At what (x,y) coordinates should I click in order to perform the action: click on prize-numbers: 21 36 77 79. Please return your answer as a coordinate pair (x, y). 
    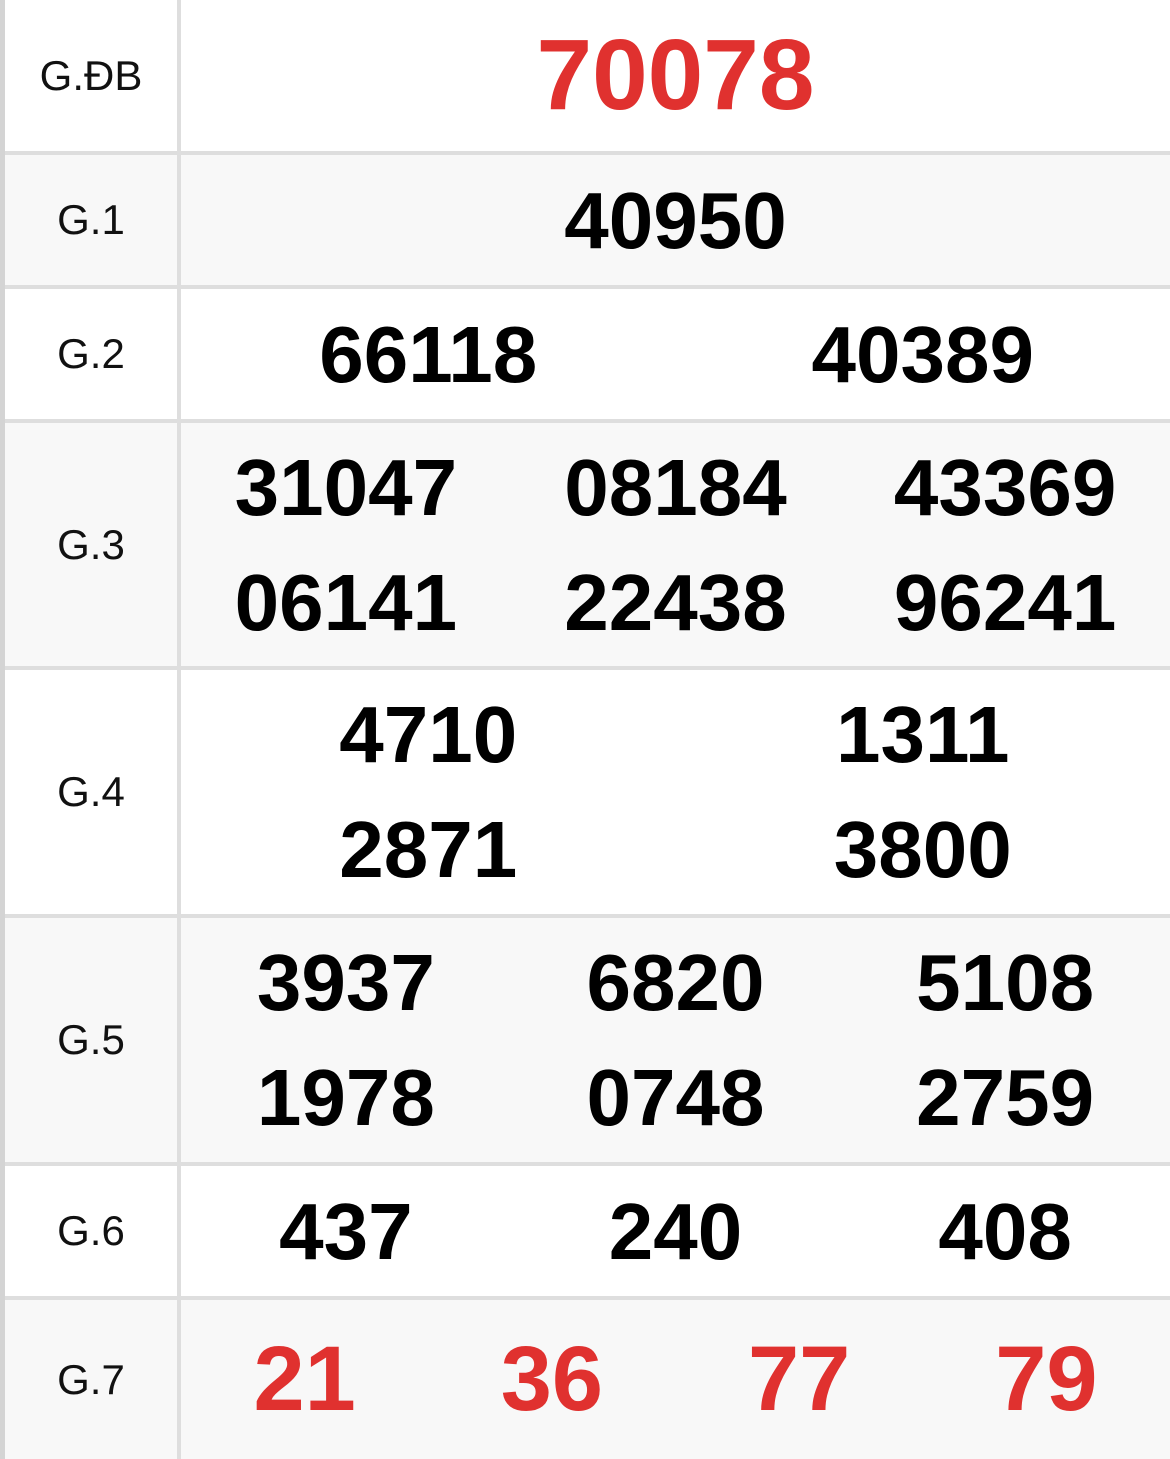
    Looking at the image, I should click on (675, 1379).